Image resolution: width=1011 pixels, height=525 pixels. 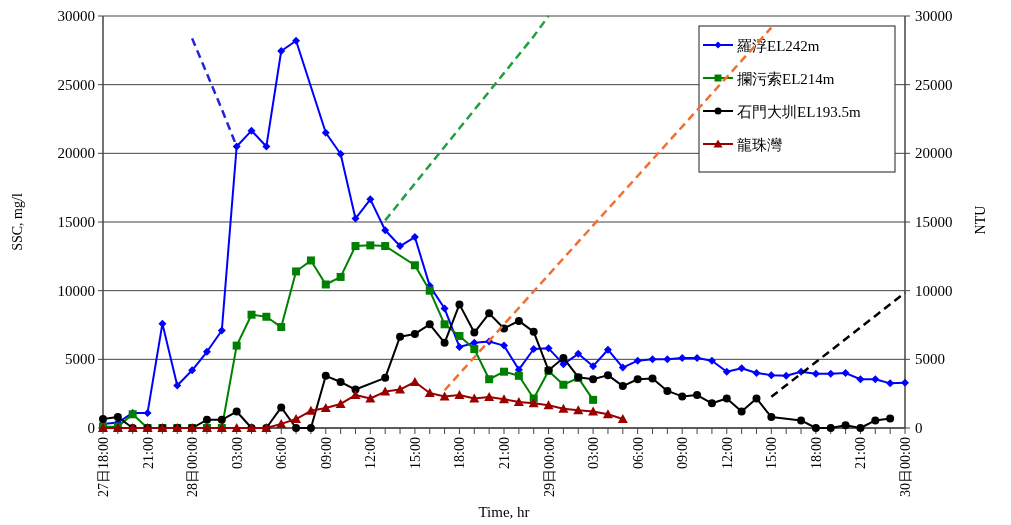 I want to click on x-tick-label: 12:00, so click(x=727, y=453).